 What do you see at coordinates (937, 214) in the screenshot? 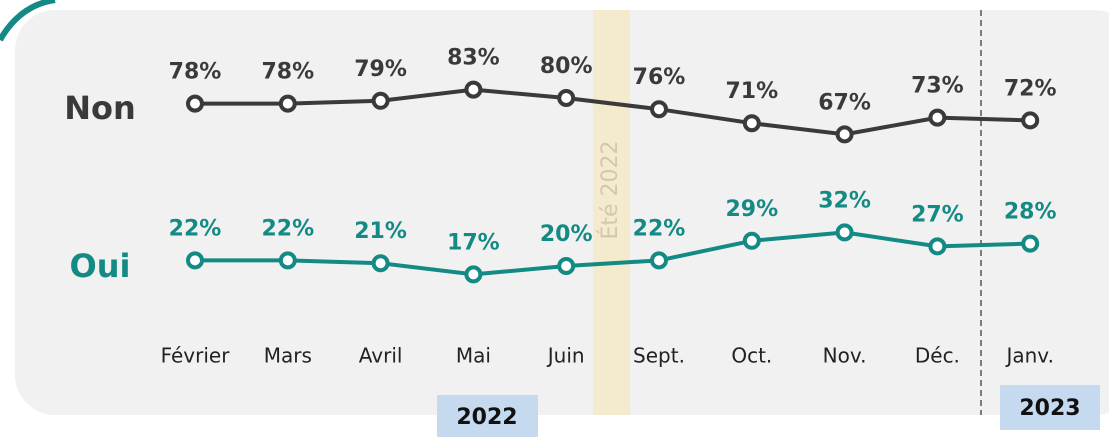
I see `data-label: 27%` at bounding box center [937, 214].